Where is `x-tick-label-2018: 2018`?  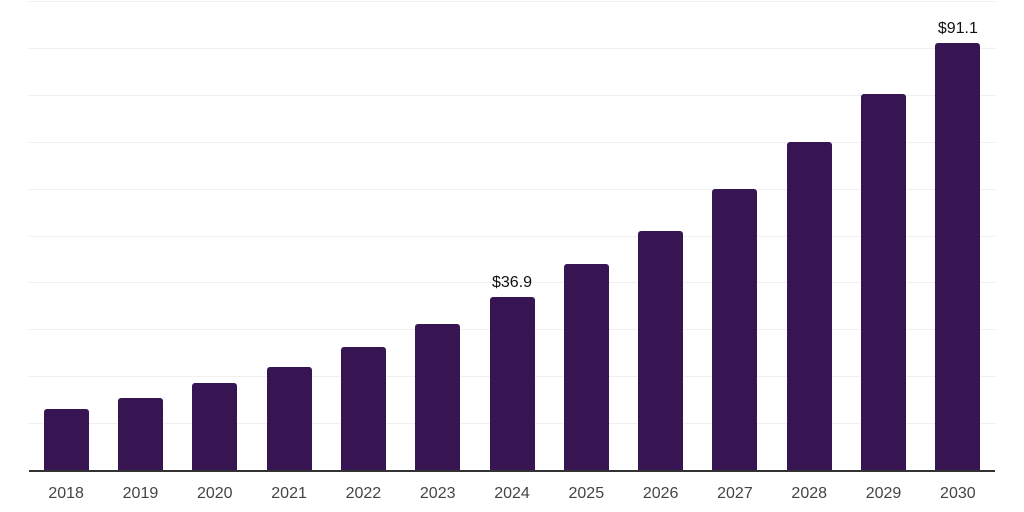 x-tick-label-2018: 2018 is located at coordinates (66, 493).